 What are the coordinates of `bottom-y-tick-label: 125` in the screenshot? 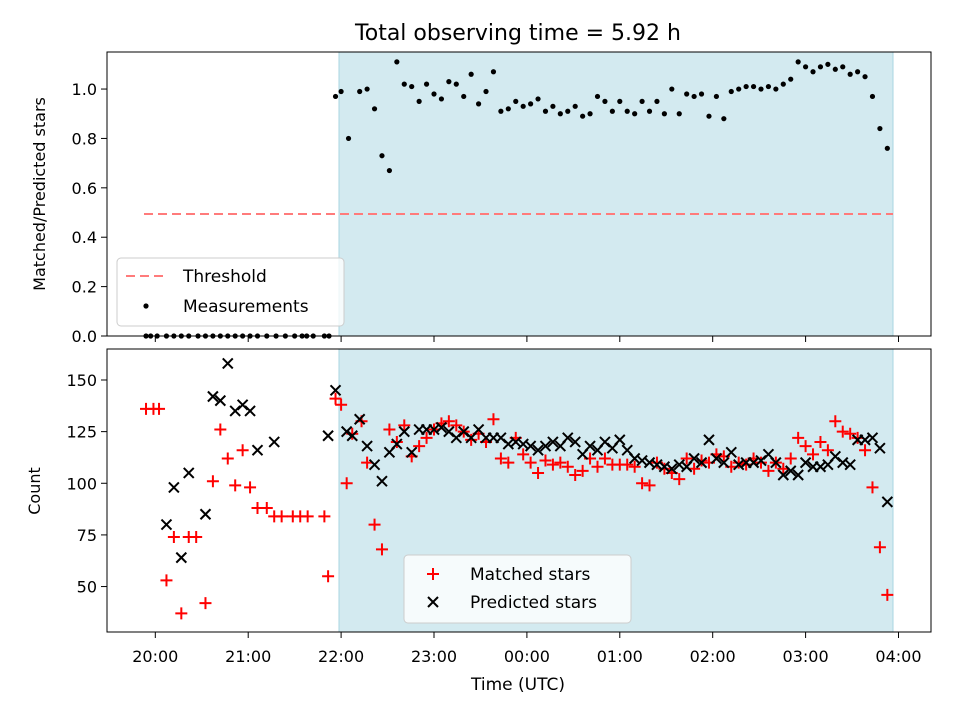 It's located at (81, 432).